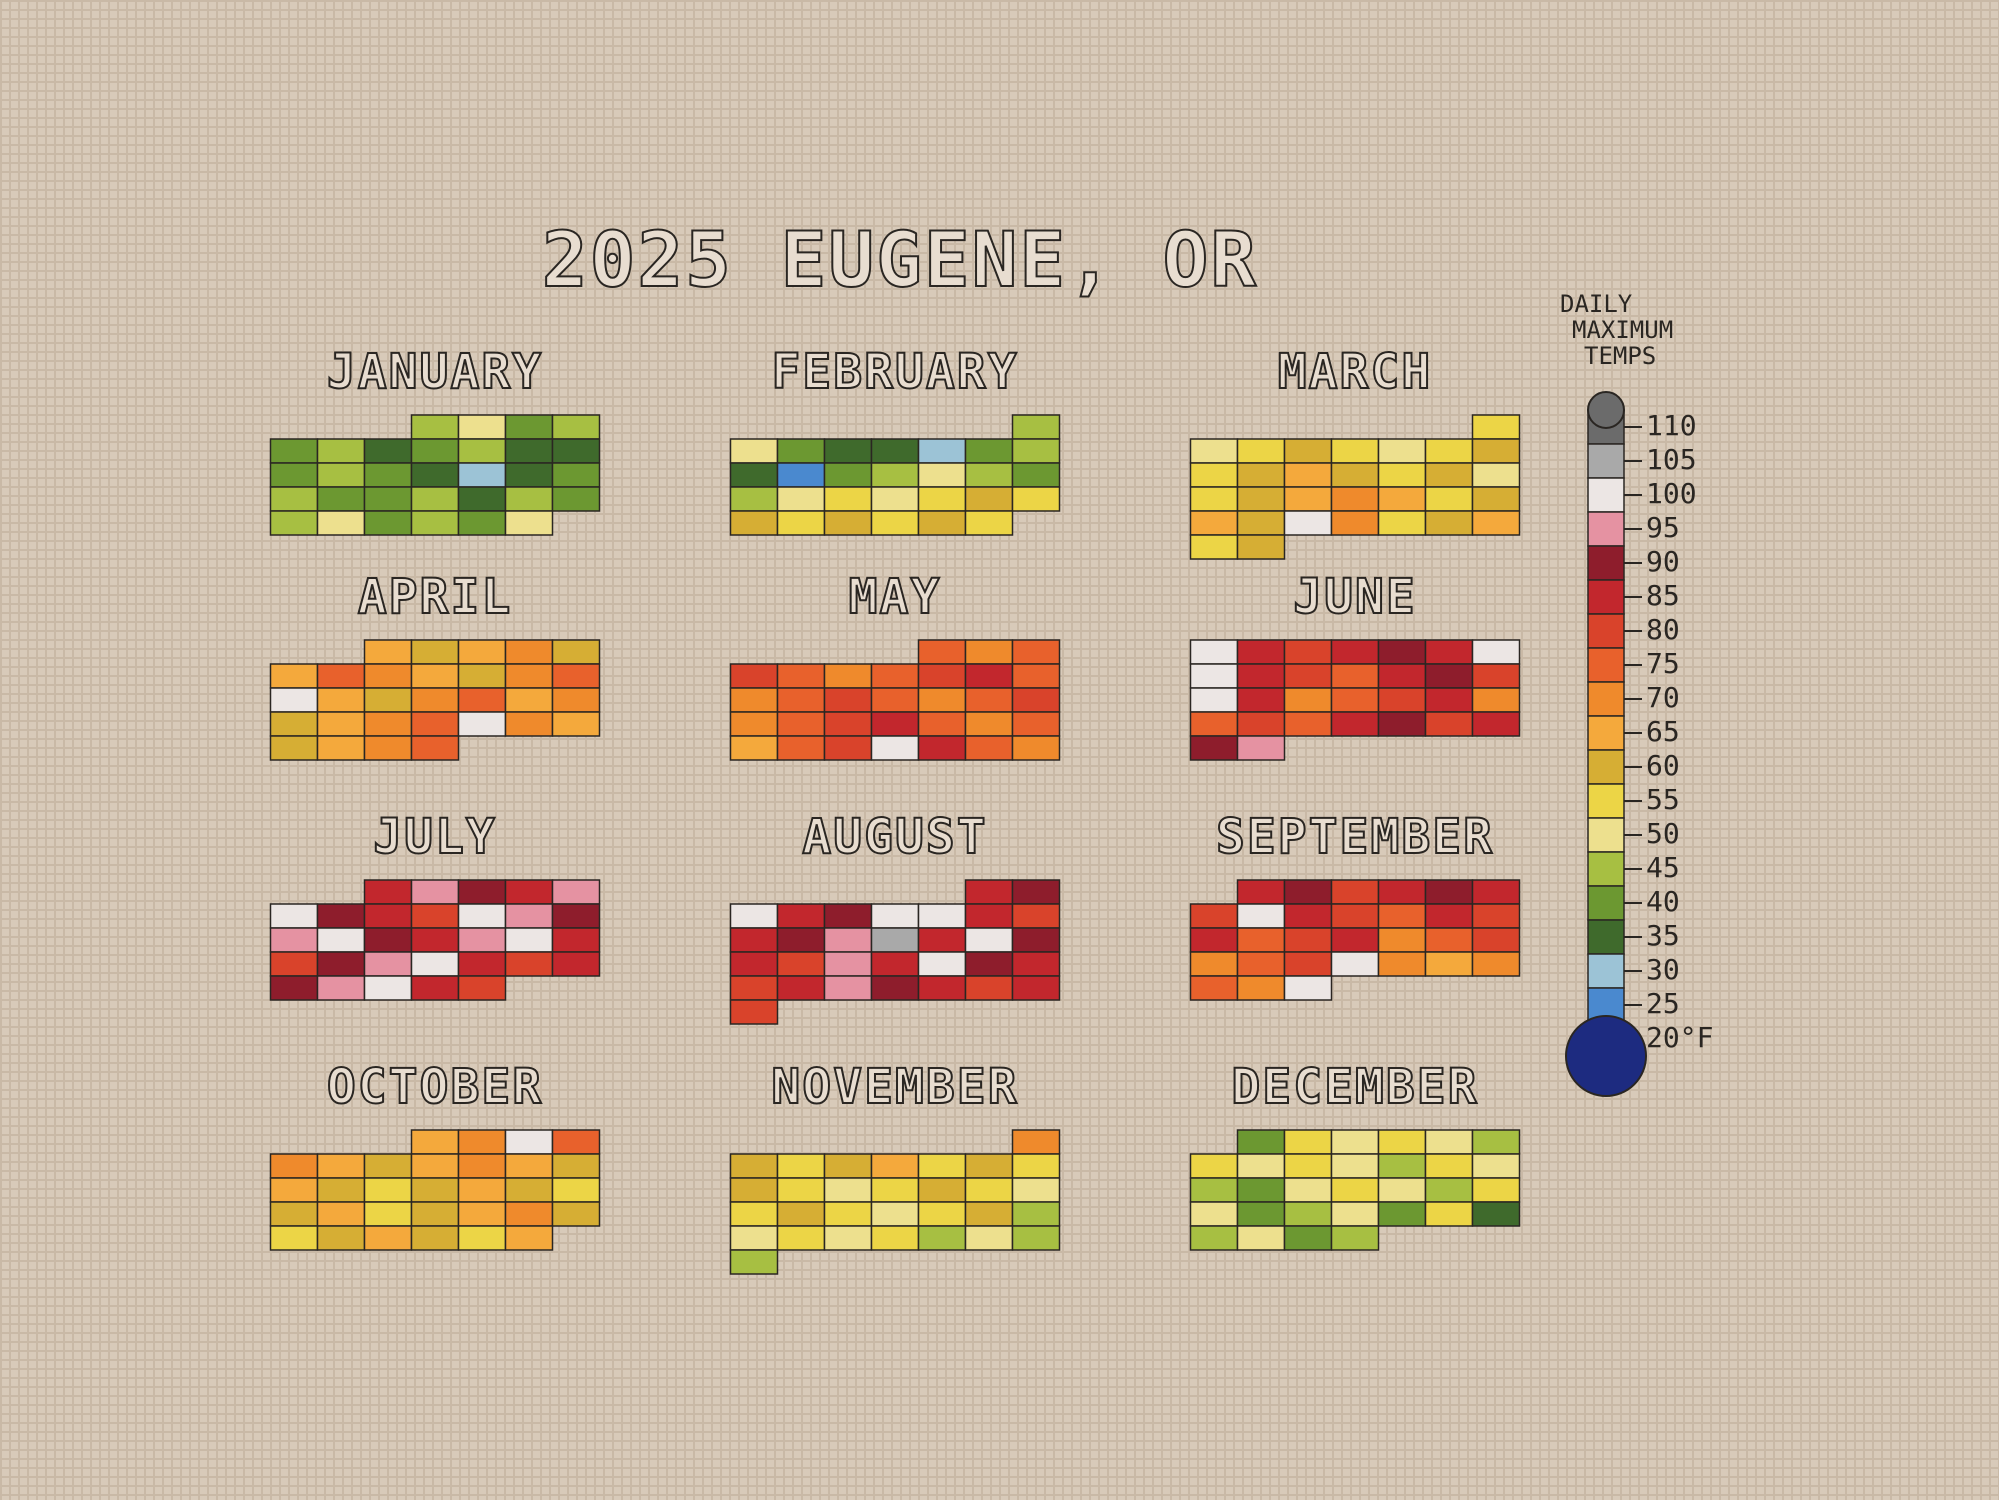 Image resolution: width=1999 pixels, height=1500 pixels. What do you see at coordinates (1671, 493) in the screenshot?
I see `legend-tick-label: 100` at bounding box center [1671, 493].